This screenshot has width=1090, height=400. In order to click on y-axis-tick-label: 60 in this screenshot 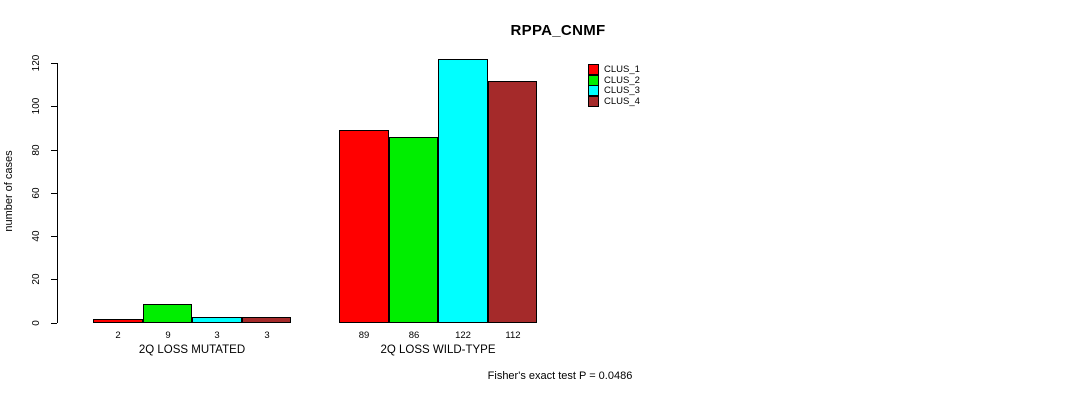, I will do `click(36, 193)`.